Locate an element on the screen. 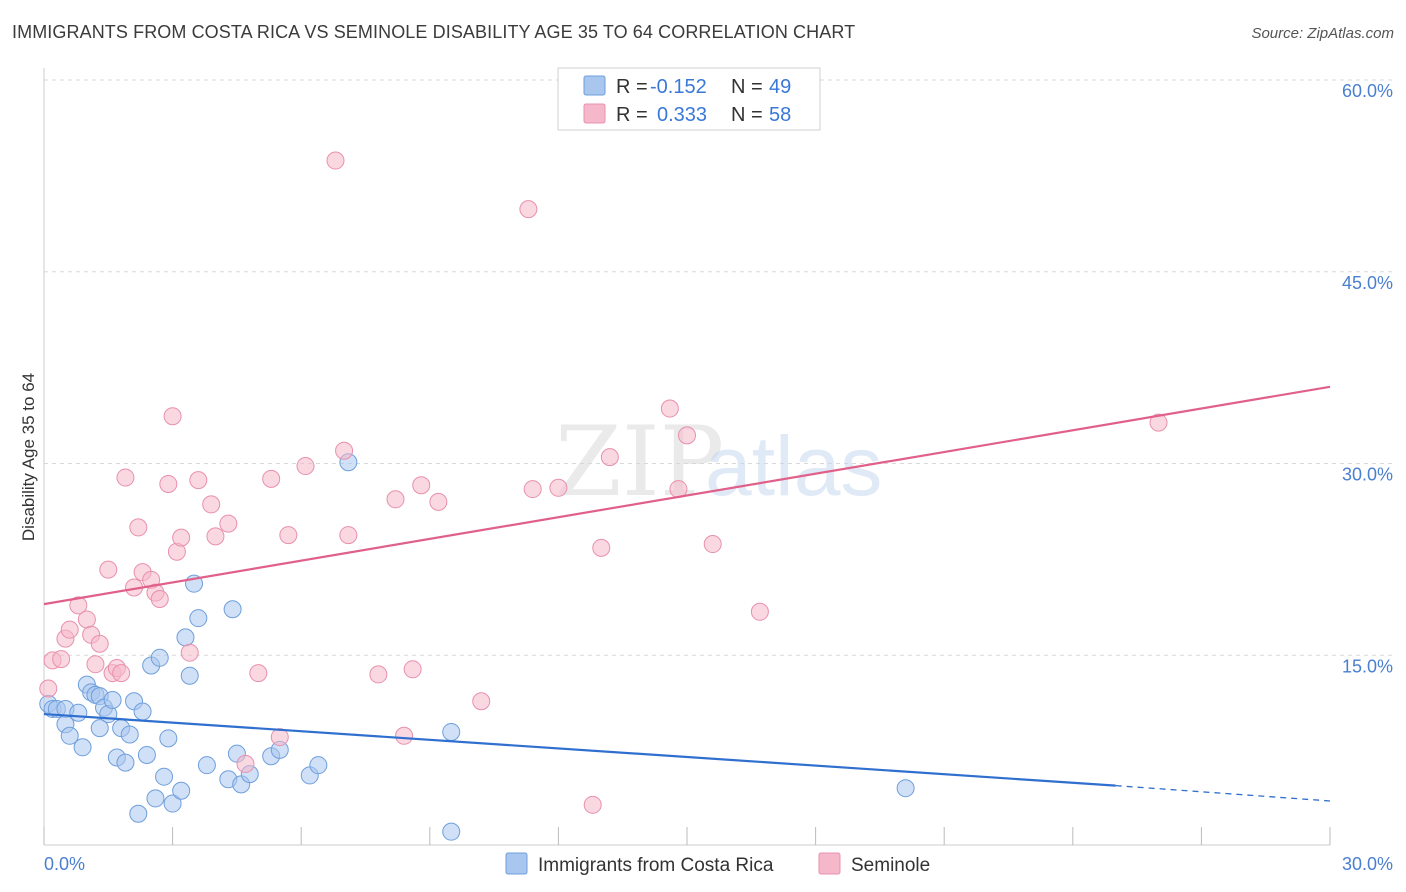 Image resolution: width=1406 pixels, height=892 pixels. watermark: ZIP atlas is located at coordinates (718, 462).